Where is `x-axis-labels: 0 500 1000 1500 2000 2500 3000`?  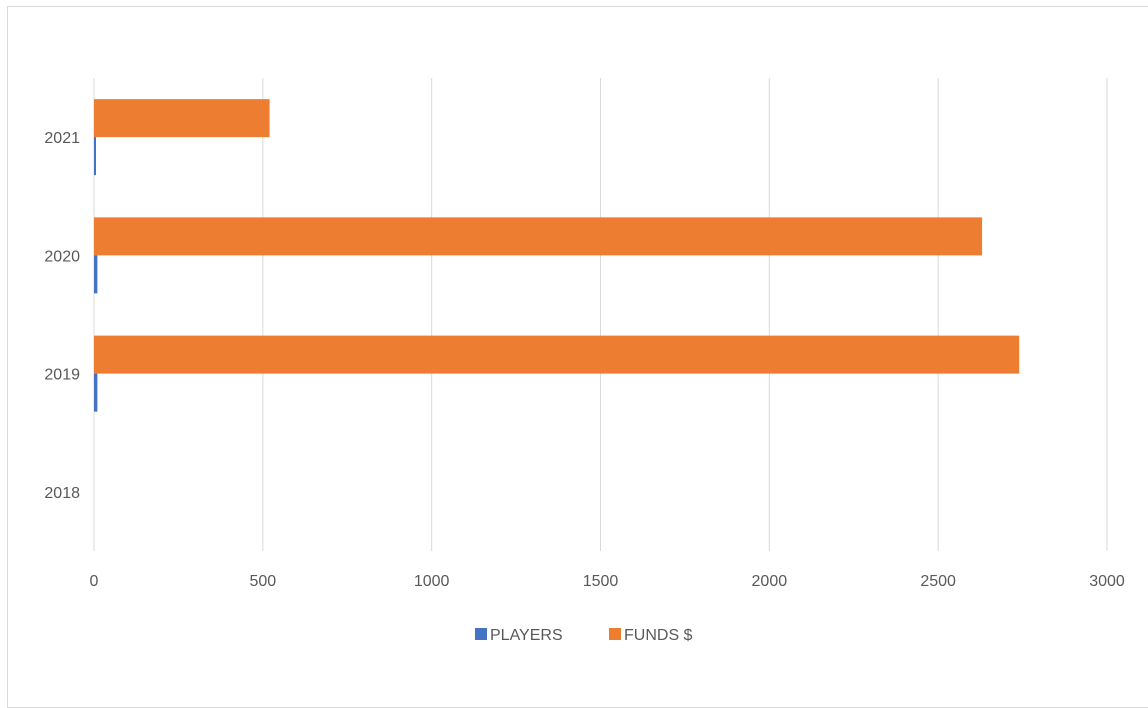 x-axis-labels: 0 500 1000 1500 2000 2500 3000 is located at coordinates (607, 581).